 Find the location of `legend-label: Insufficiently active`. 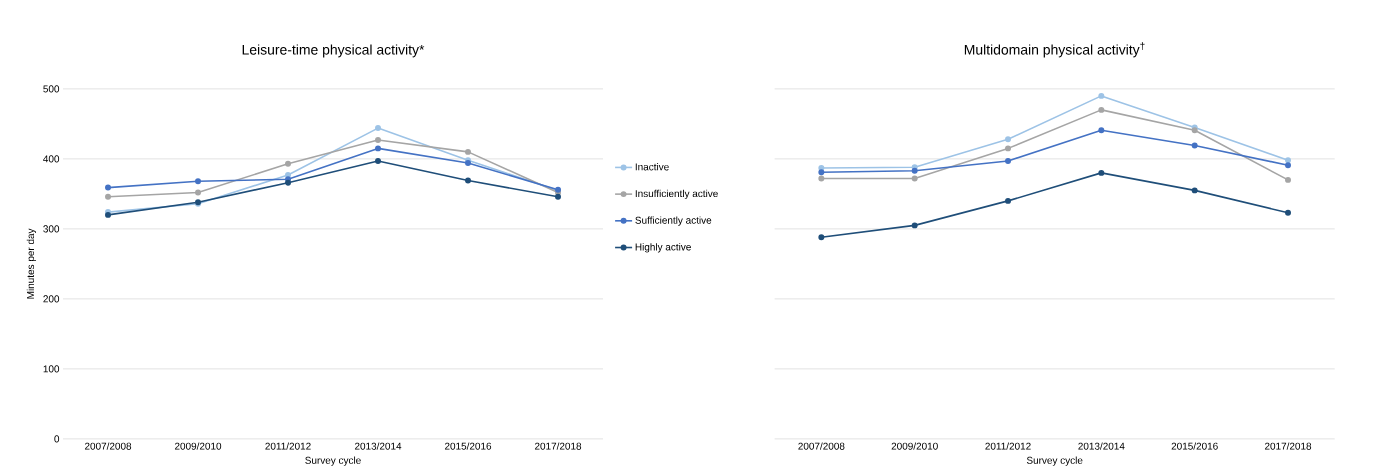

legend-label: Insufficiently active is located at coordinates (676, 194).